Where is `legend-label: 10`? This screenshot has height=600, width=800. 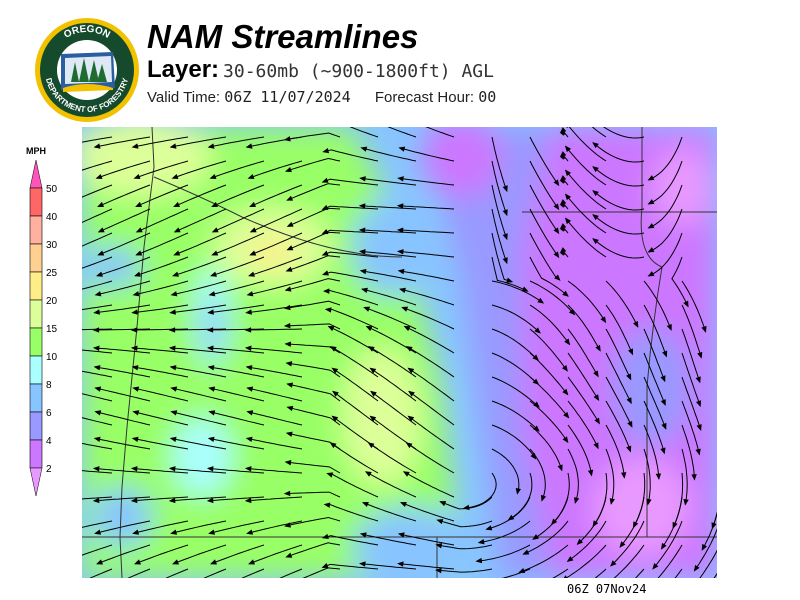 legend-label: 10 is located at coordinates (52, 357).